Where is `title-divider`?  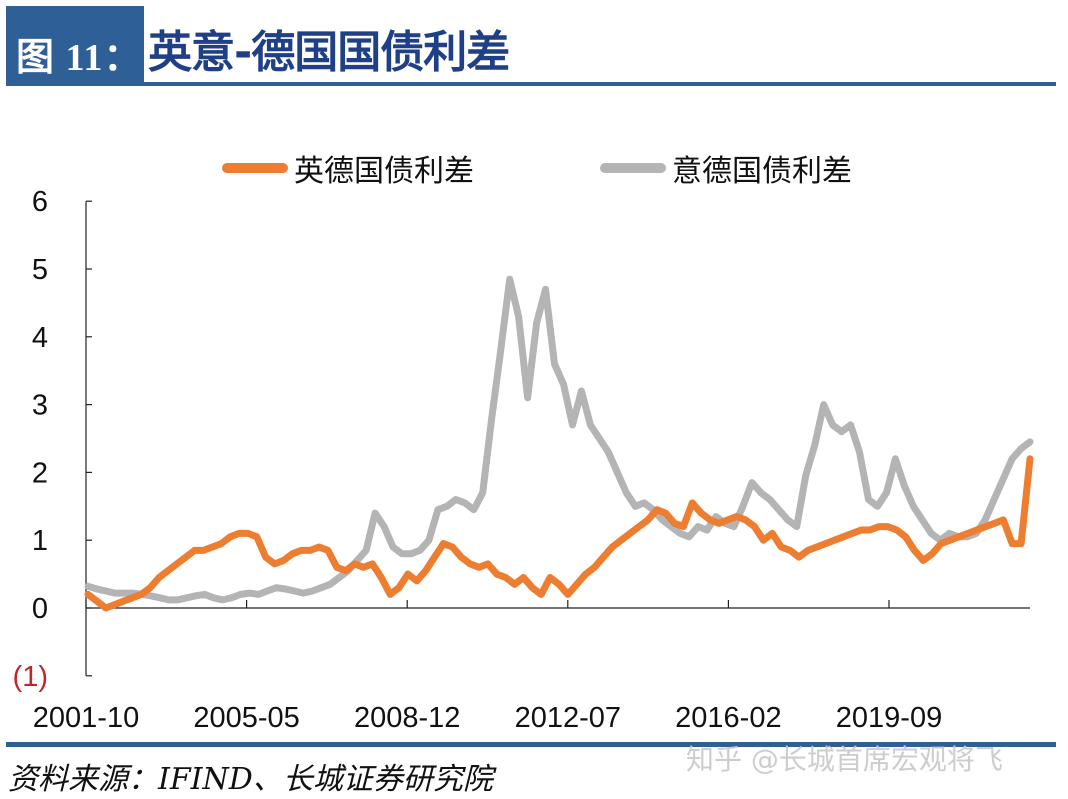 title-divider is located at coordinates (531, 84).